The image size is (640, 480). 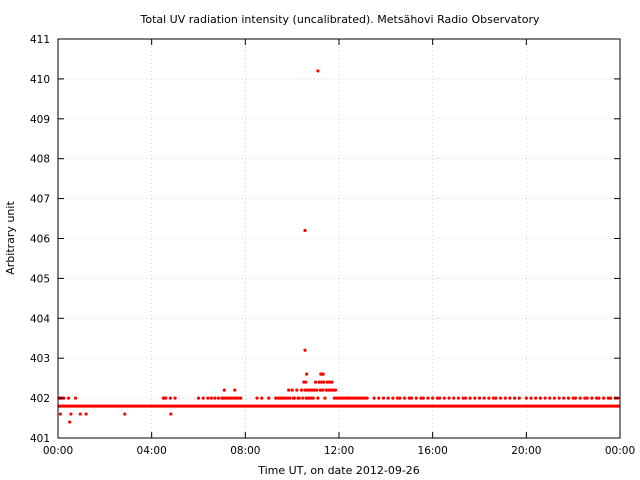 What do you see at coordinates (152, 451) in the screenshot?
I see `x-tick-label: 04:00` at bounding box center [152, 451].